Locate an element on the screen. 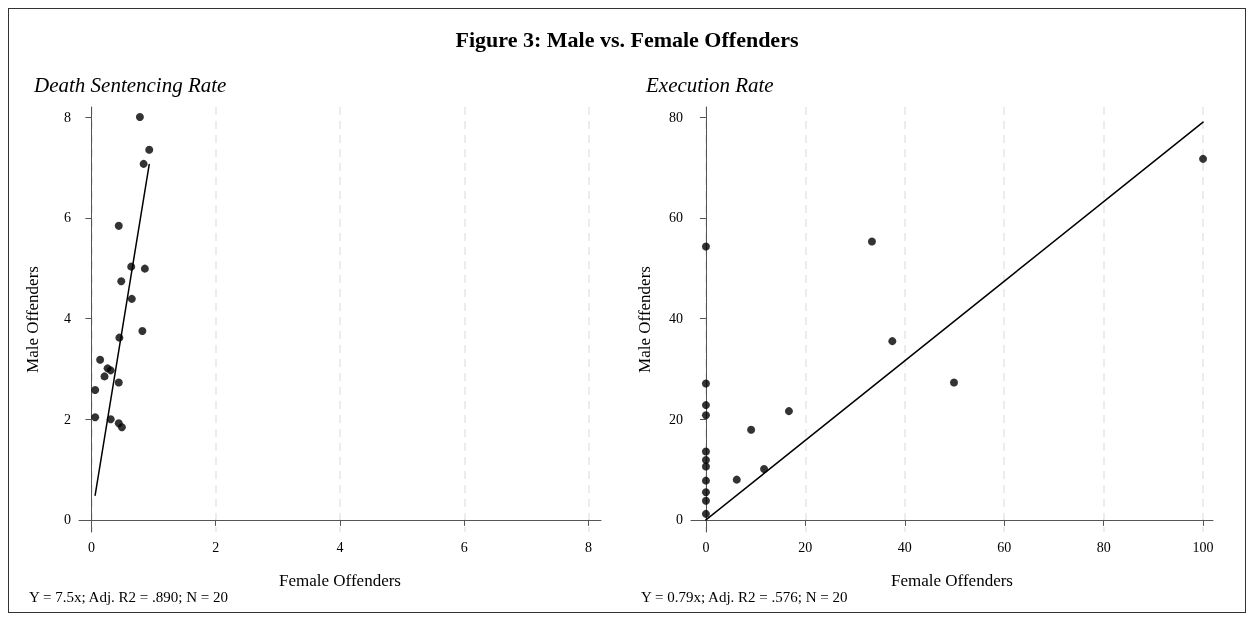  y-tick-label: 6 is located at coordinates (67, 218).